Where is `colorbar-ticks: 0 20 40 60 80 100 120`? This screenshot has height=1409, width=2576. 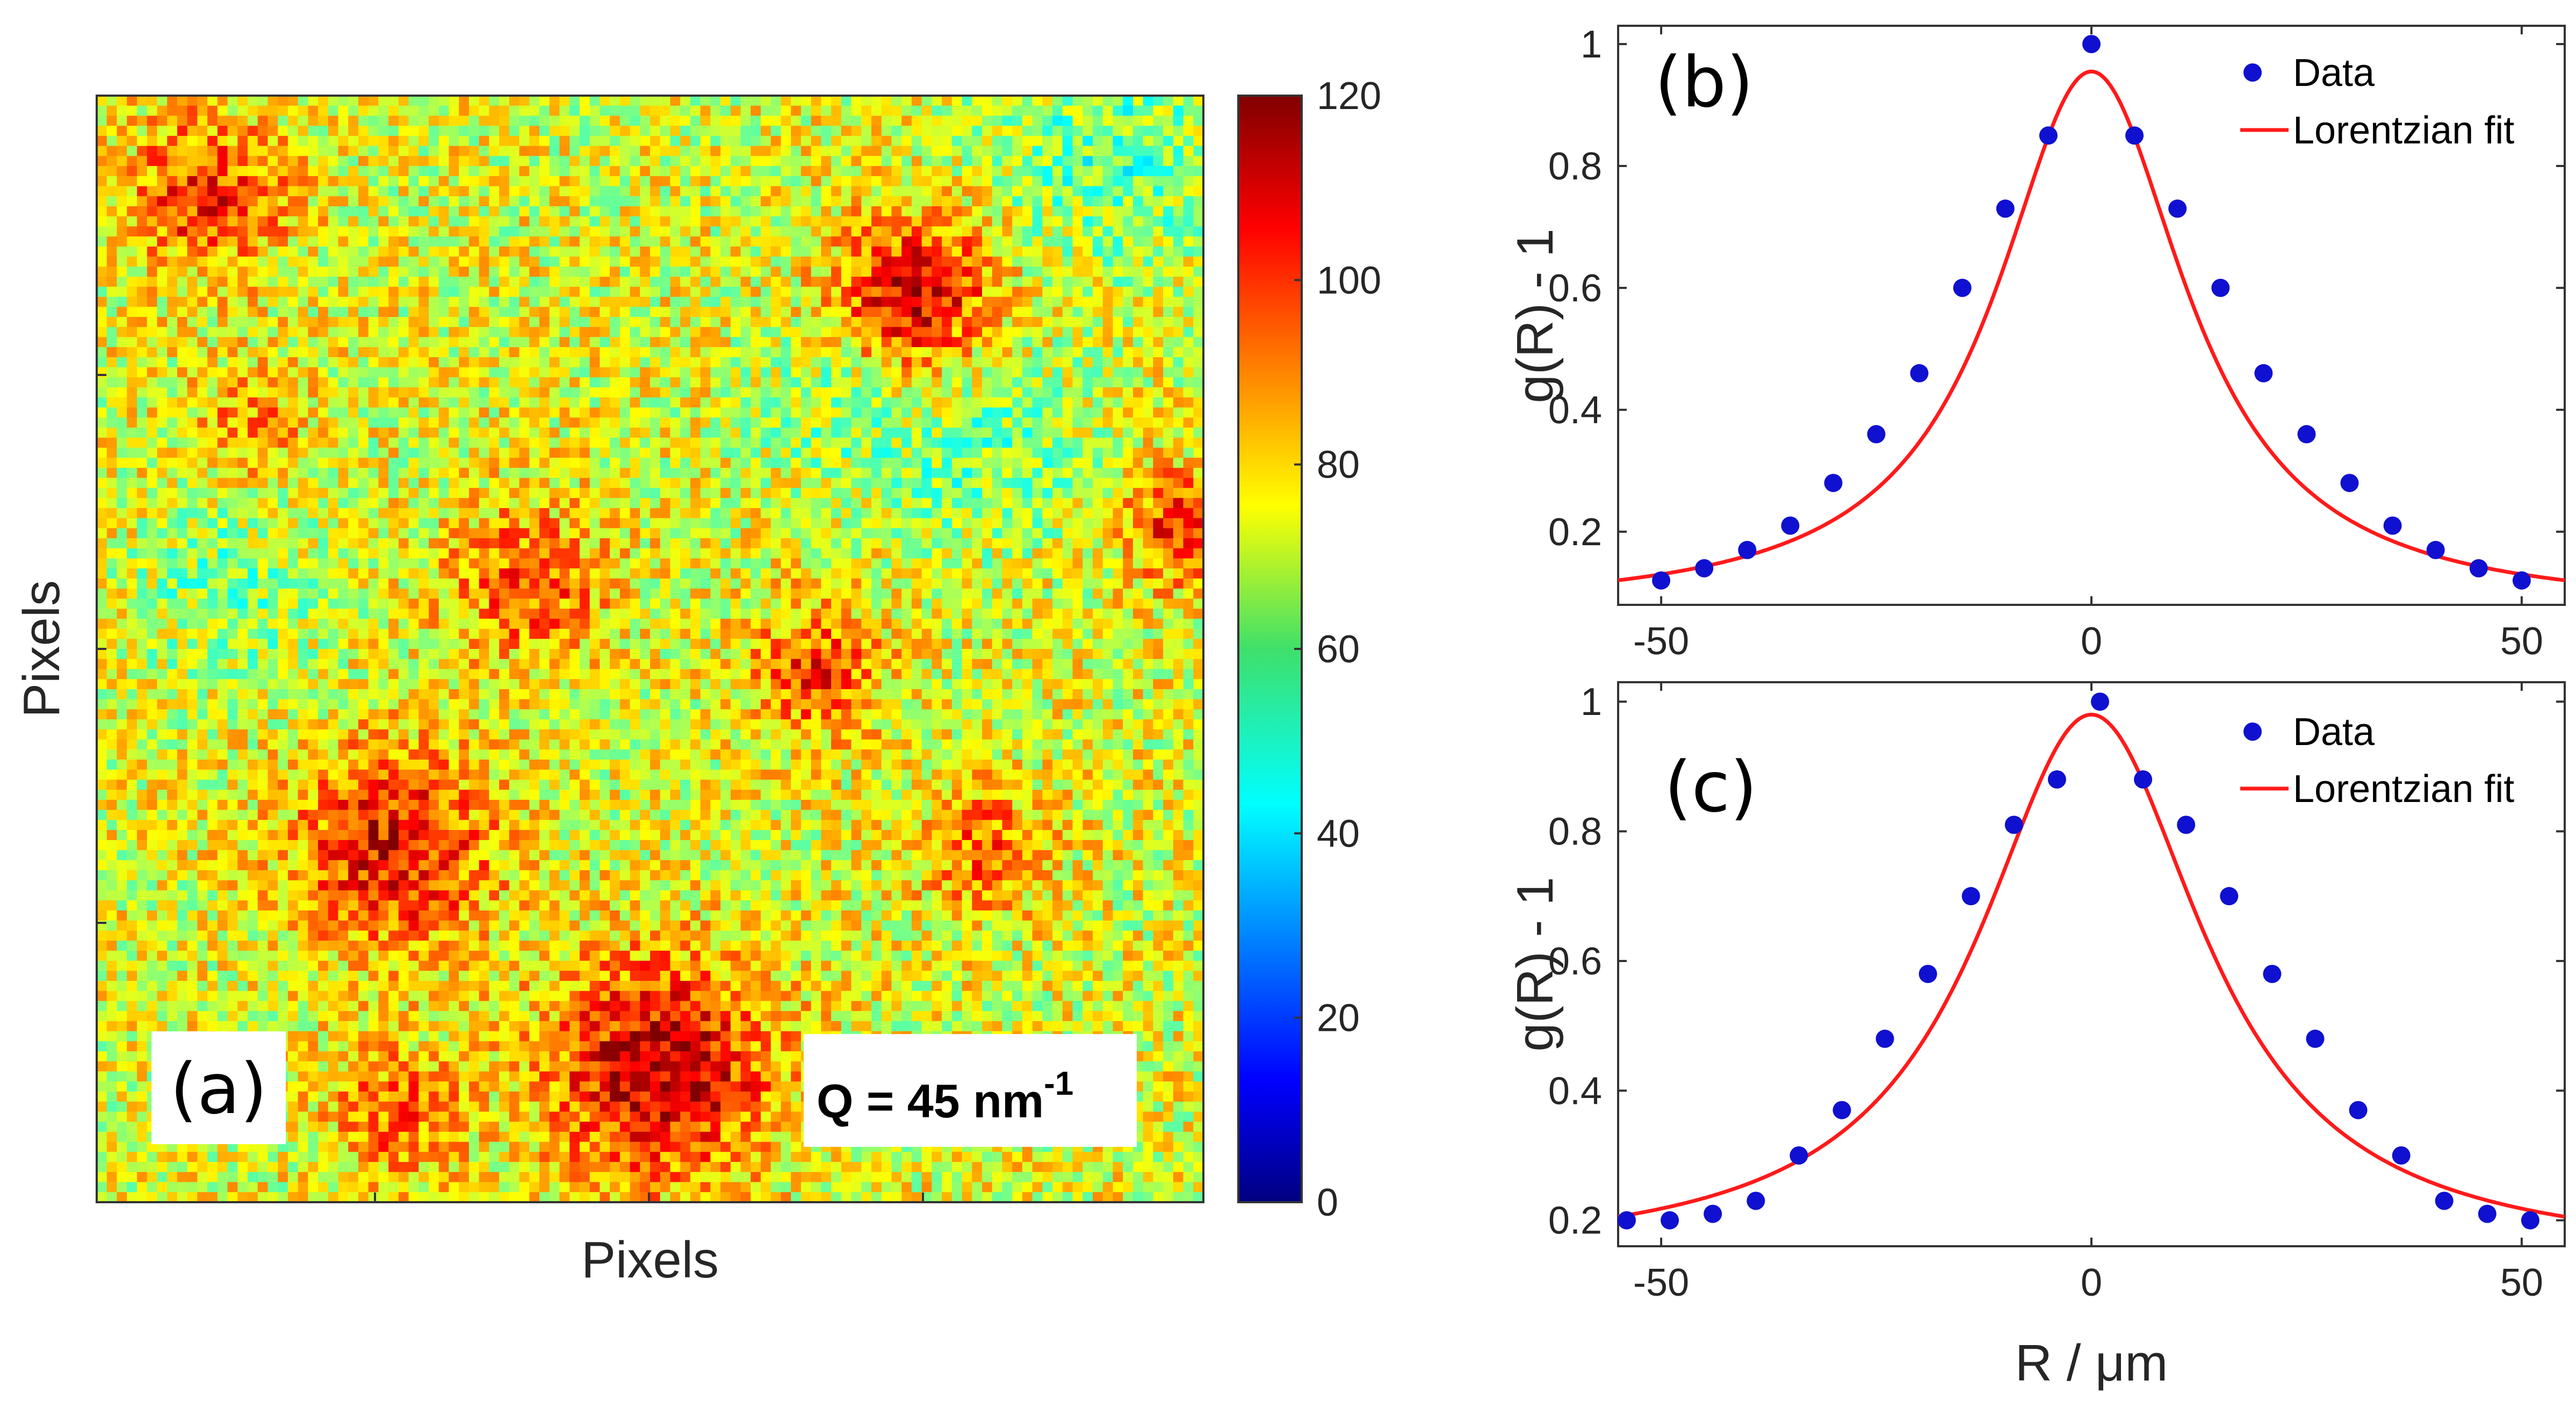 colorbar-ticks: 0 20 40 60 80 100 120 is located at coordinates (1338, 649).